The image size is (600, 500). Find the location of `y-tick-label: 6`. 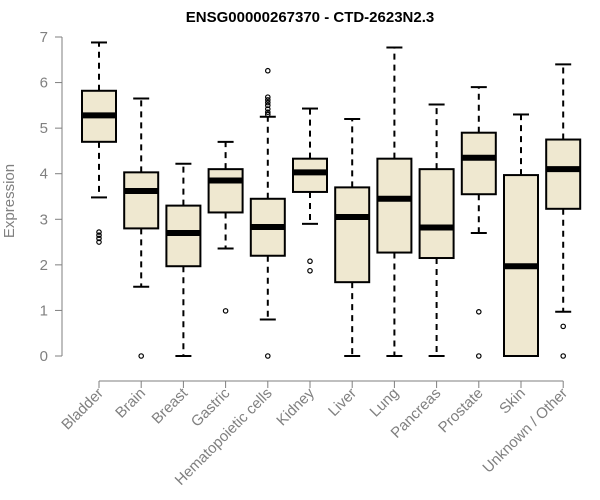

y-tick-label: 6 is located at coordinates (44, 83).